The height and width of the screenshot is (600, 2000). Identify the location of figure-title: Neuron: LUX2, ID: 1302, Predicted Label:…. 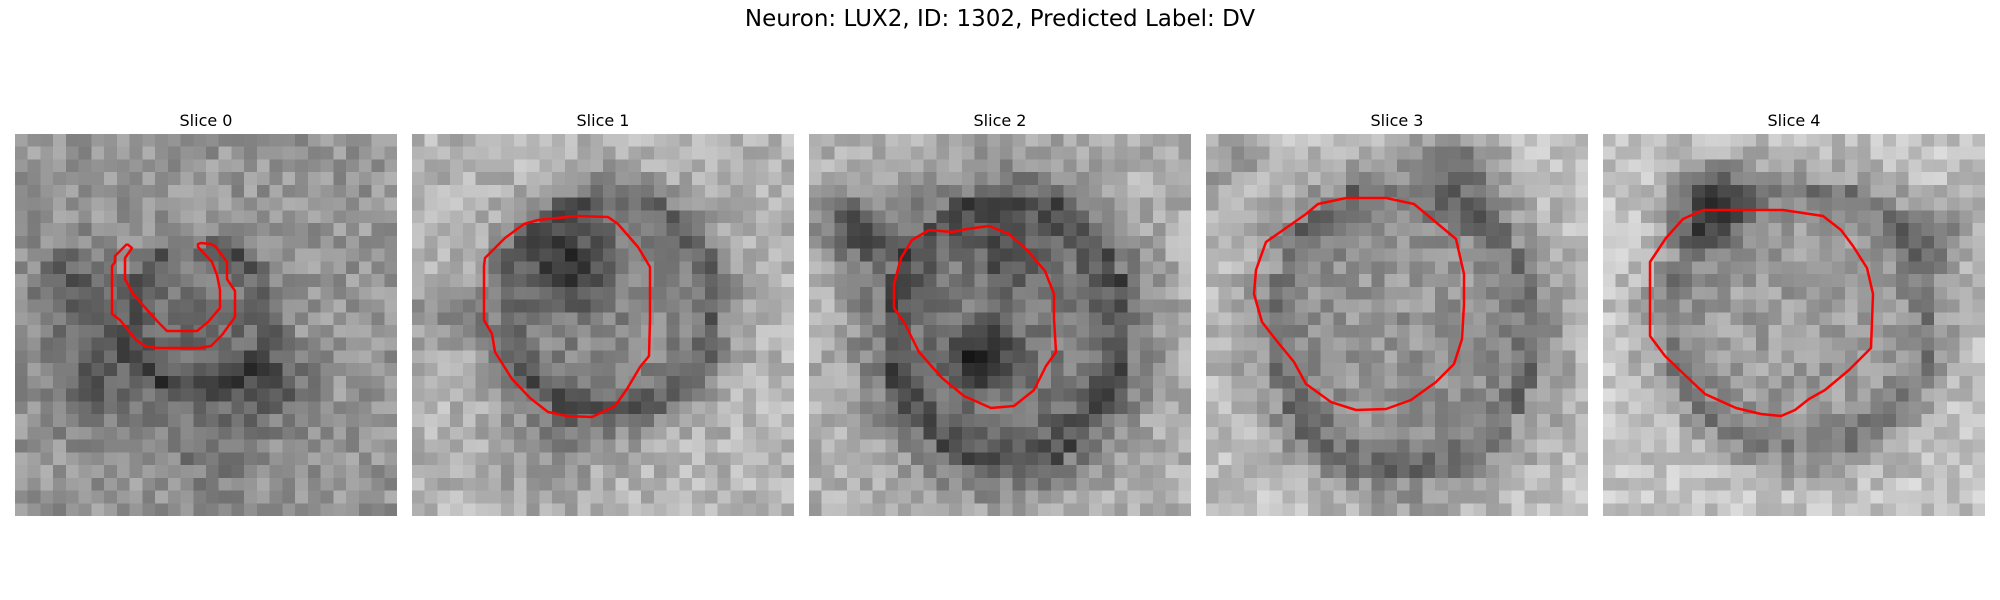
(1000, 19).